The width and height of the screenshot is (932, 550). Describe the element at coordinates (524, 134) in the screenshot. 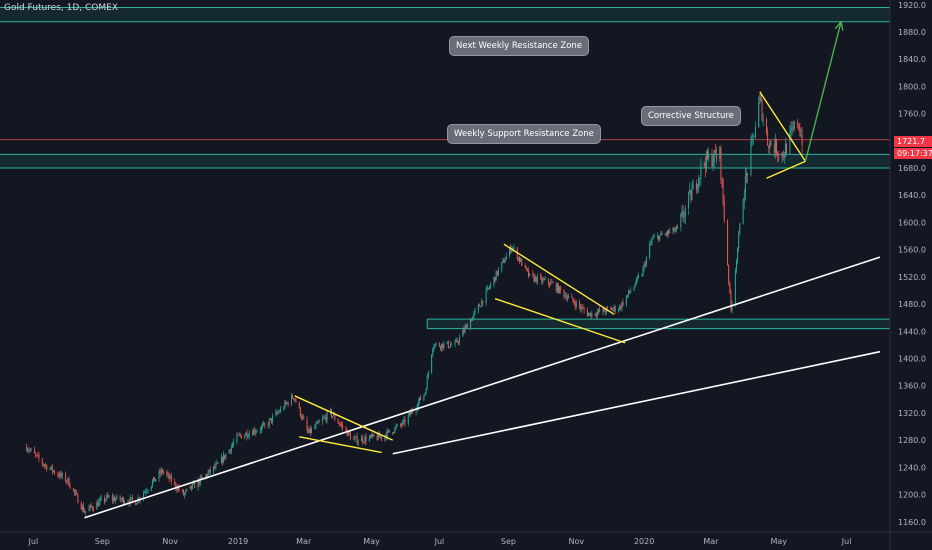

I see `callout-support-resistance: Weekly Support Resistance Zone` at that location.